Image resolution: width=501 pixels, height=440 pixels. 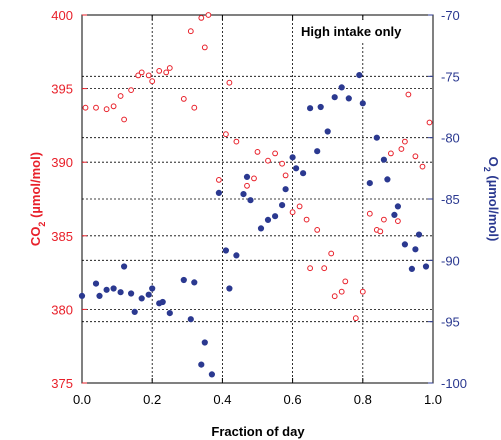 What do you see at coordinates (433, 399) in the screenshot?
I see `tick-label-x: 1.0` at bounding box center [433, 399].